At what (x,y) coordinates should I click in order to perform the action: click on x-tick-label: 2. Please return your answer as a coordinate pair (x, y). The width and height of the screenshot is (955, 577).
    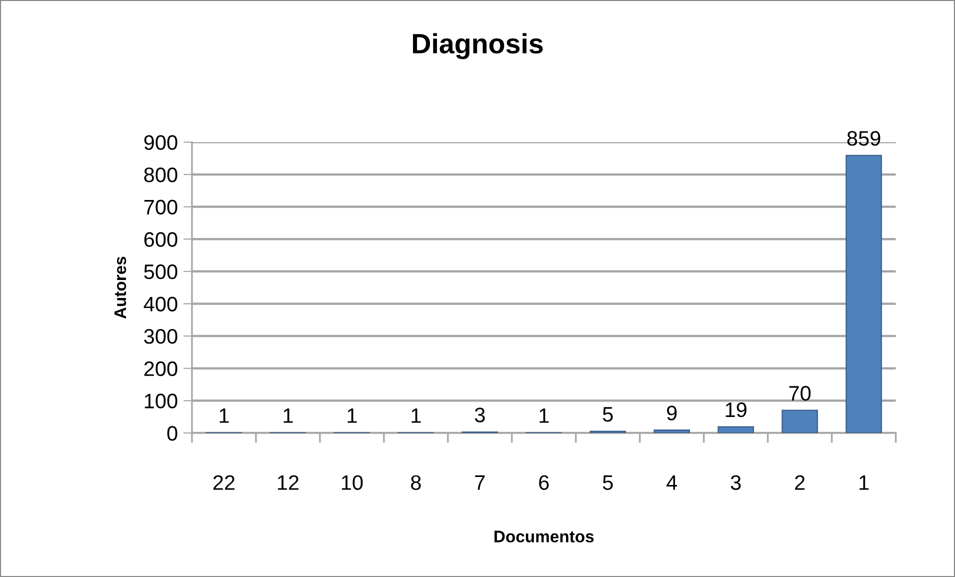
    Looking at the image, I should click on (800, 482).